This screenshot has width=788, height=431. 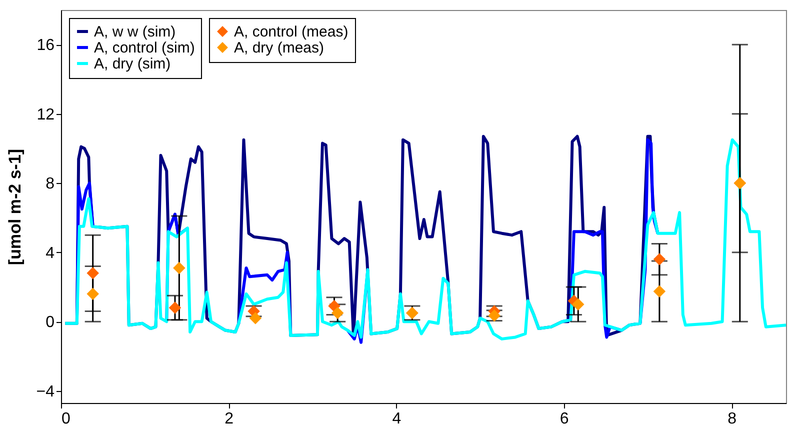 What do you see at coordinates (50, 253) in the screenshot?
I see `y-tick-label: 4` at bounding box center [50, 253].